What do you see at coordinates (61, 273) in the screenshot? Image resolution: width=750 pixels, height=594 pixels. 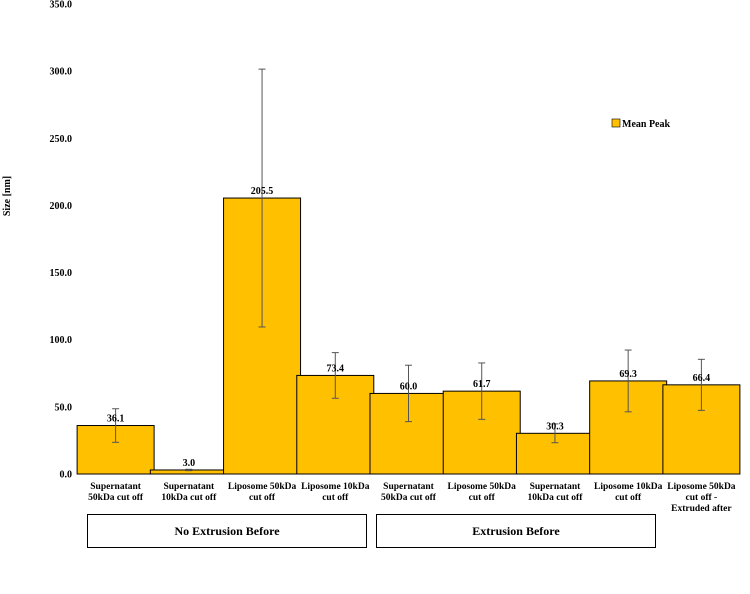 I see `y-tick-label: 150.0` at bounding box center [61, 273].